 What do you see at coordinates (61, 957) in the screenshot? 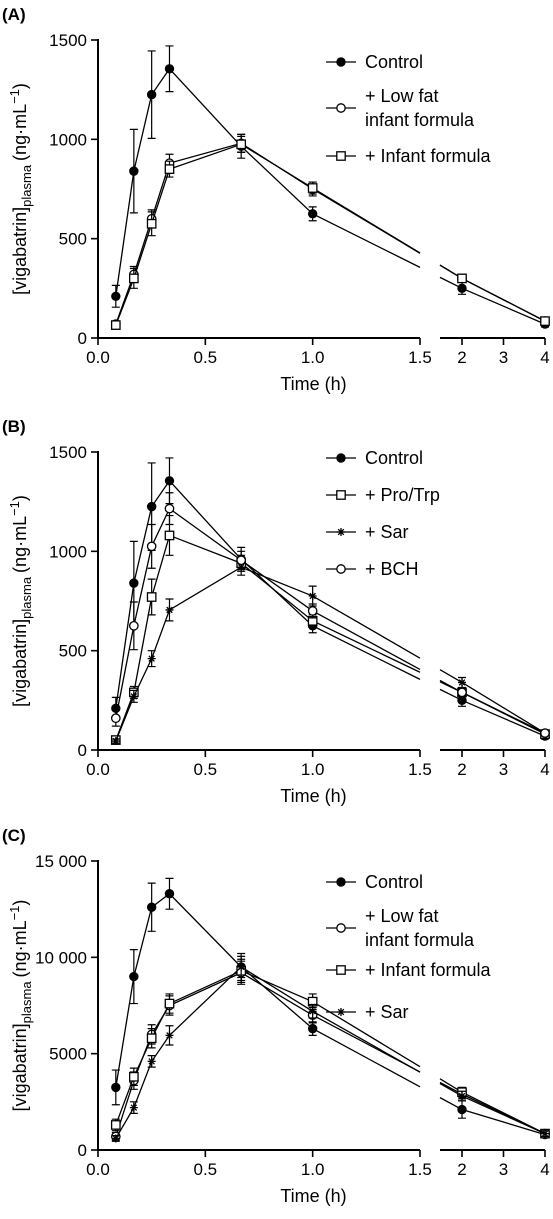
I see `y-tick-label: 10 000` at bounding box center [61, 957].